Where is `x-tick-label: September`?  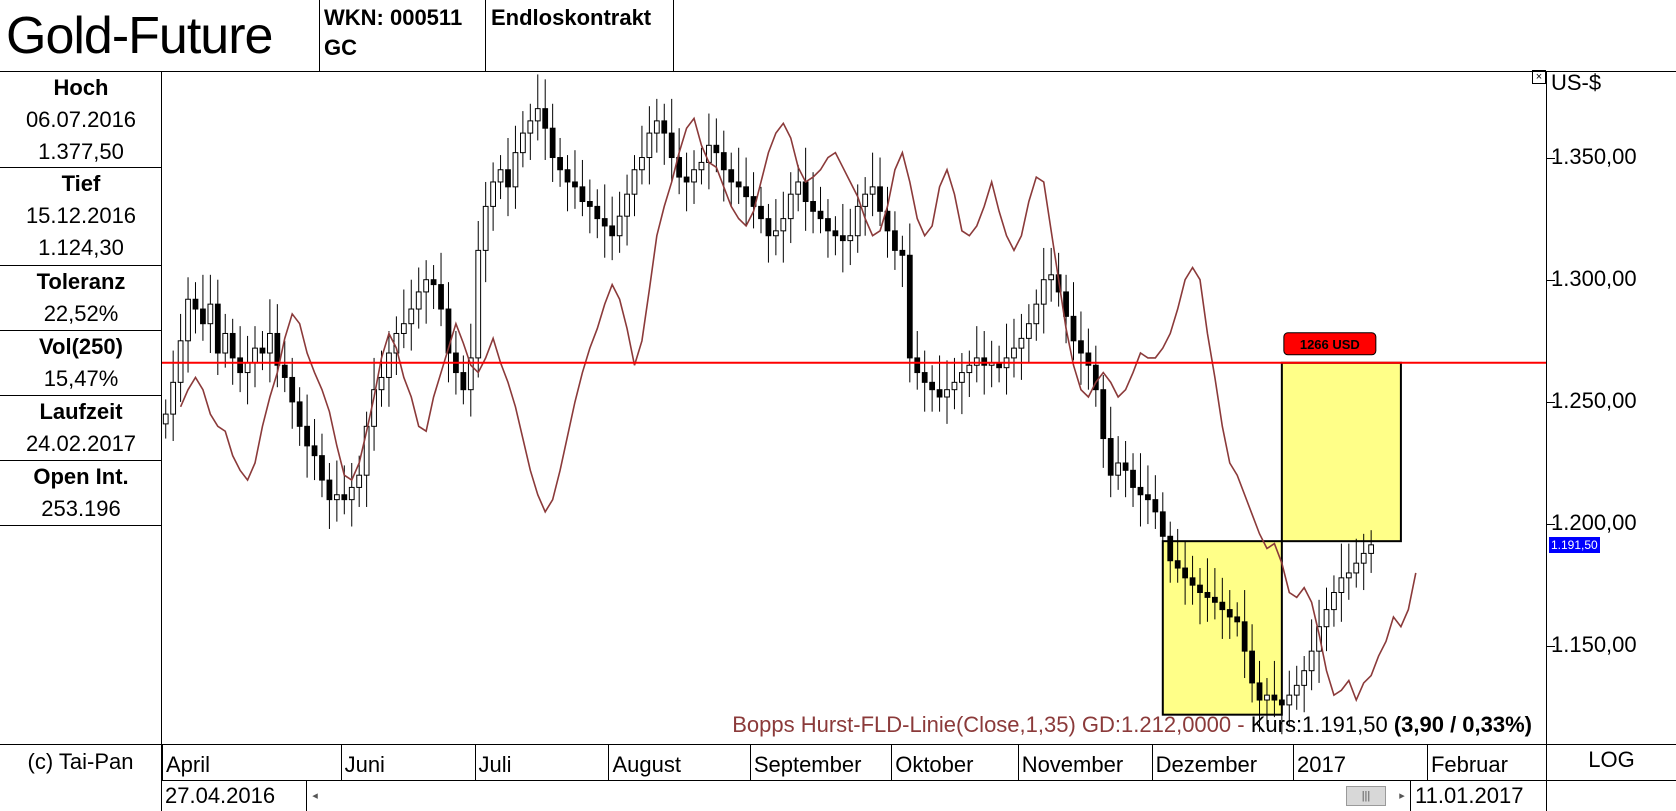
x-tick-label: September is located at coordinates (820, 763).